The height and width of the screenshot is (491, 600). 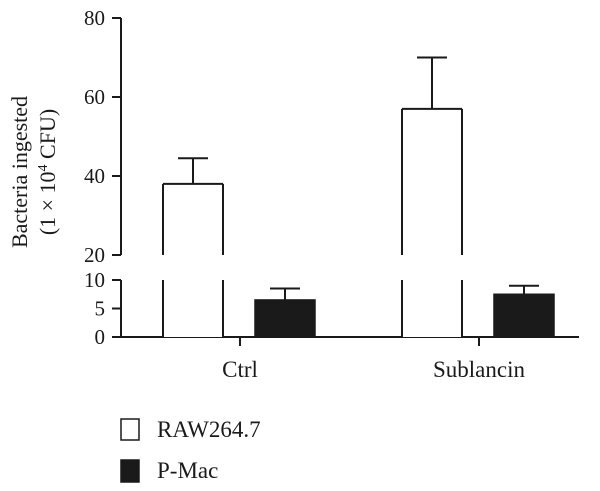 I want to click on y-ticks: 20 40 60 80 0 5 10, so click(x=102, y=177).